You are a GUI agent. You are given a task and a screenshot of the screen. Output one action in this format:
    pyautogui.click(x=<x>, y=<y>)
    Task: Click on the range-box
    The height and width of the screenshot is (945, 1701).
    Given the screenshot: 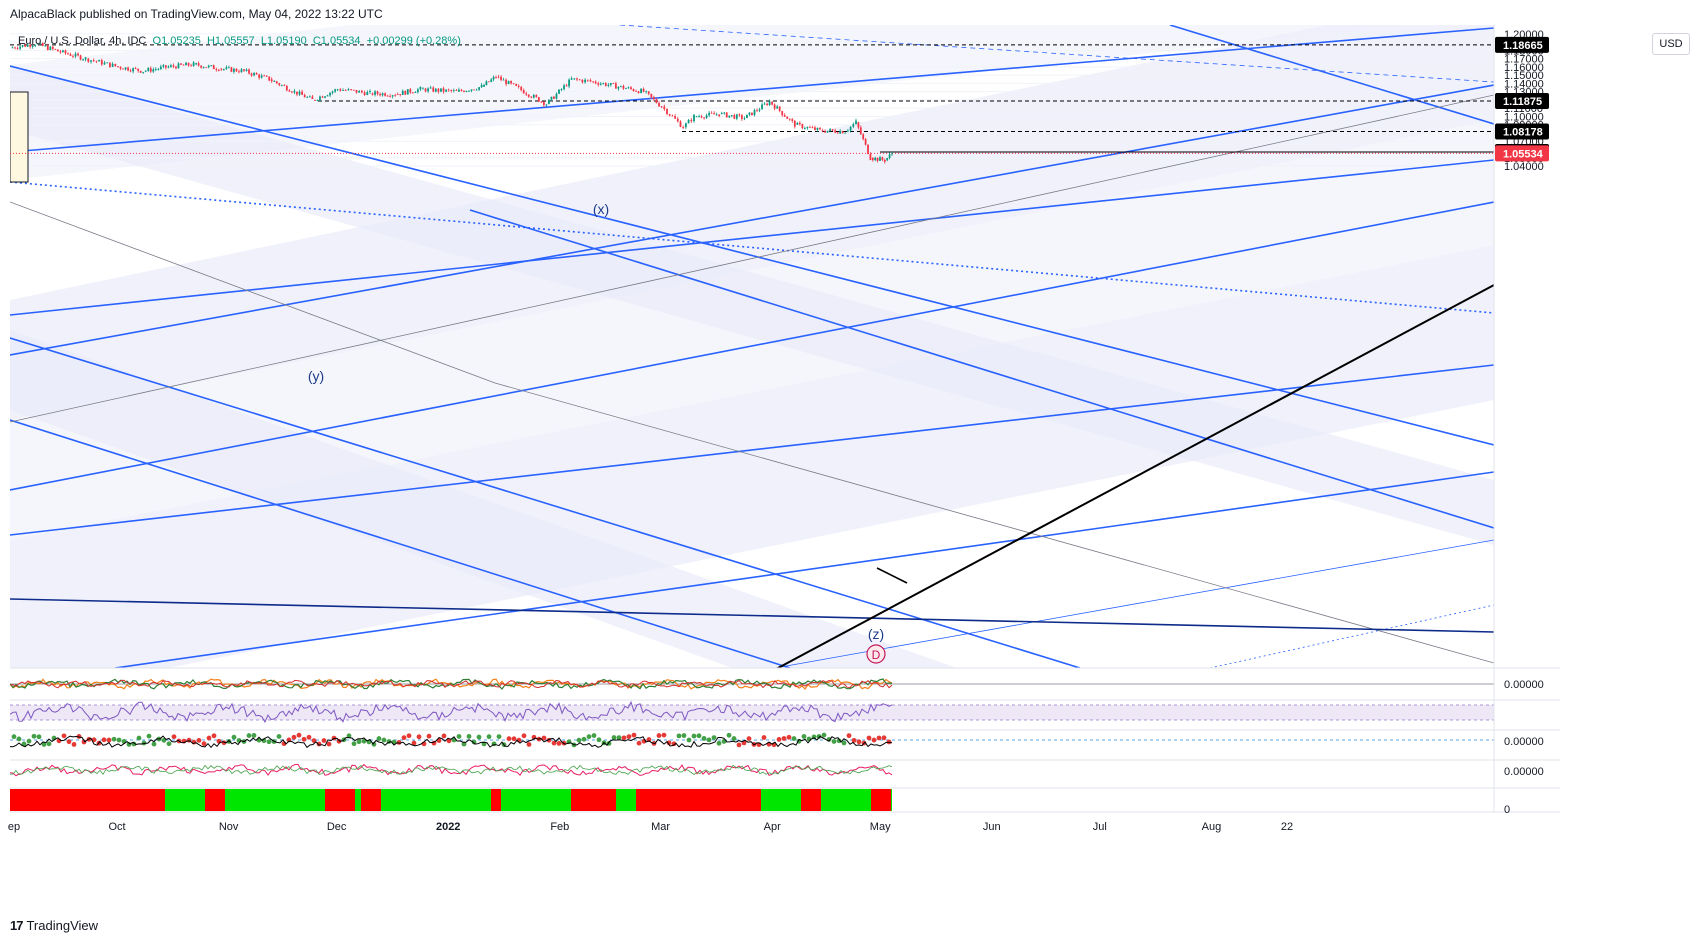 What is the action you would take?
    pyautogui.click(x=19, y=137)
    